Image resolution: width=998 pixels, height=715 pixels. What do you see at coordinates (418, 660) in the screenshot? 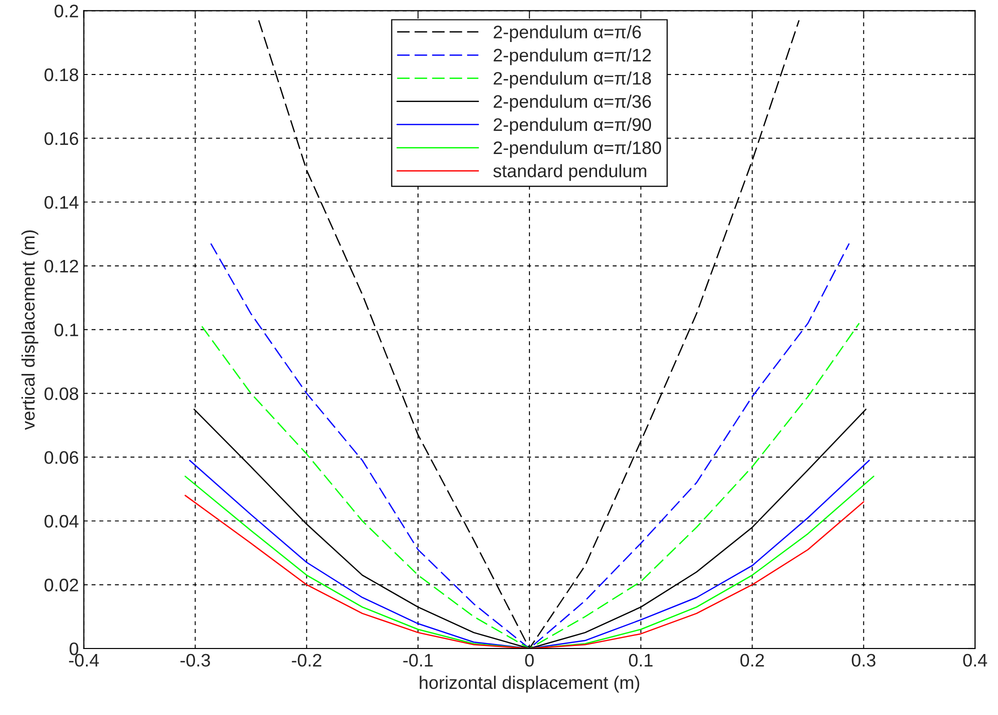
I see `x-tick-label: -0.1` at bounding box center [418, 660].